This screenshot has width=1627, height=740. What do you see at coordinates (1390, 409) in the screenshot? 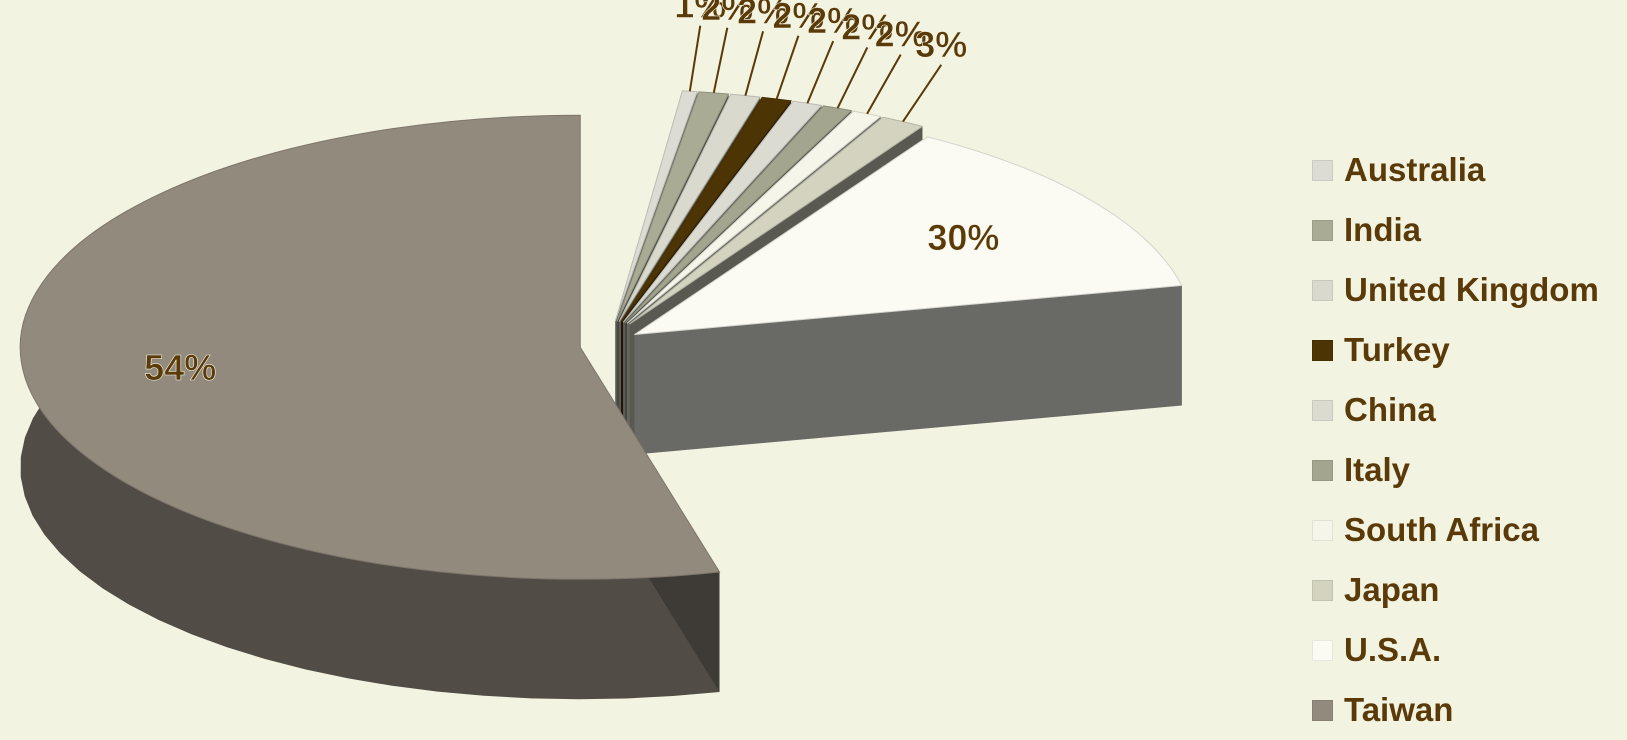
I see `legend-label-china: China` at bounding box center [1390, 409].